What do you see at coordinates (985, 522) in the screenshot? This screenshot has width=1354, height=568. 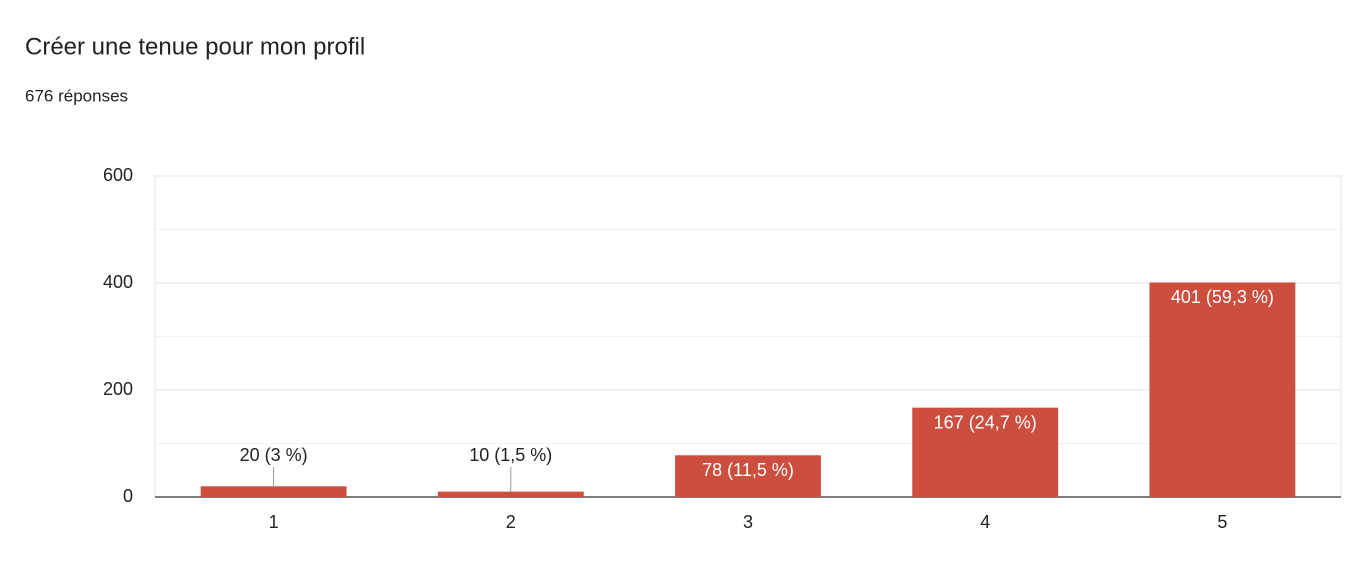 I see `x-tick-label: 4` at bounding box center [985, 522].